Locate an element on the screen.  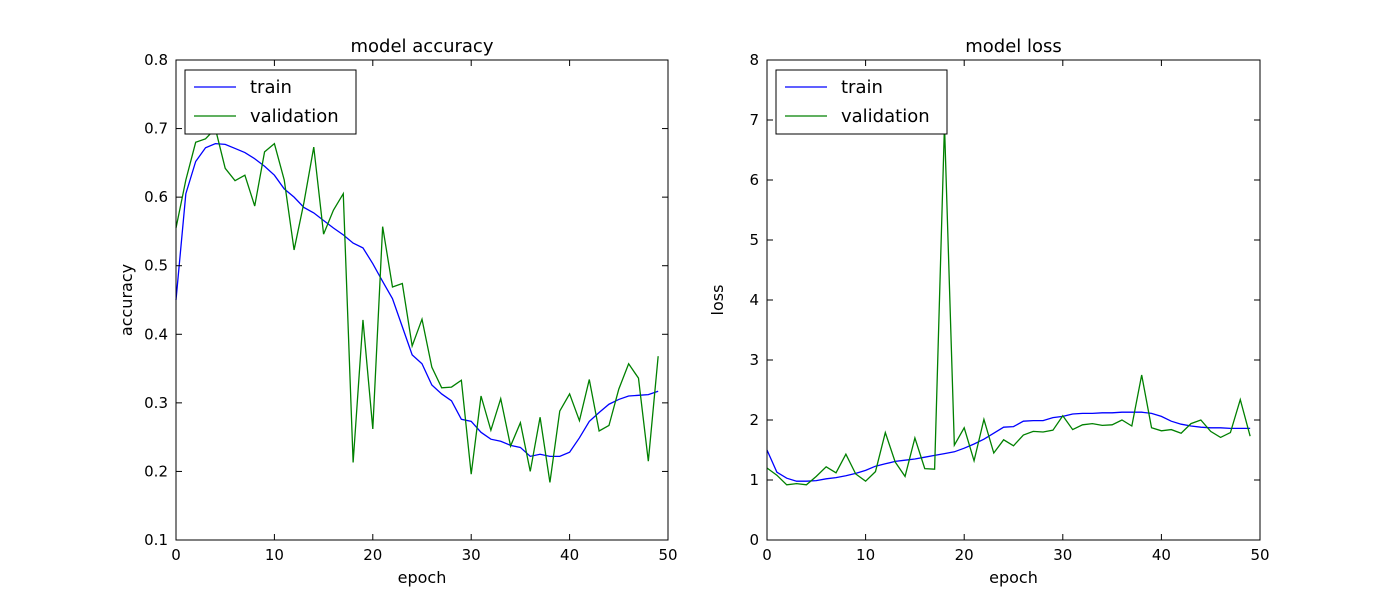
y-tick-label: 6 is located at coordinates (754, 180).